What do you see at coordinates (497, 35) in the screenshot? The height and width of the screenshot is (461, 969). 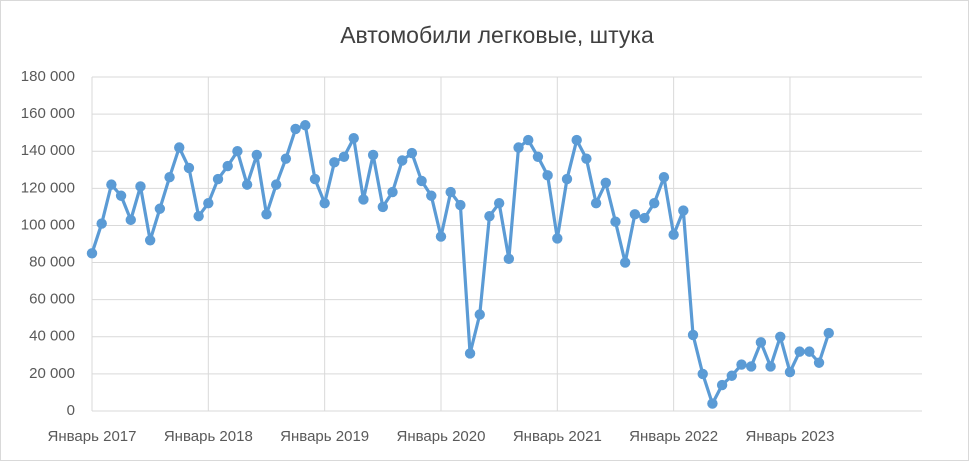 I see `chart-title: Автомобили легковые, штука` at bounding box center [497, 35].